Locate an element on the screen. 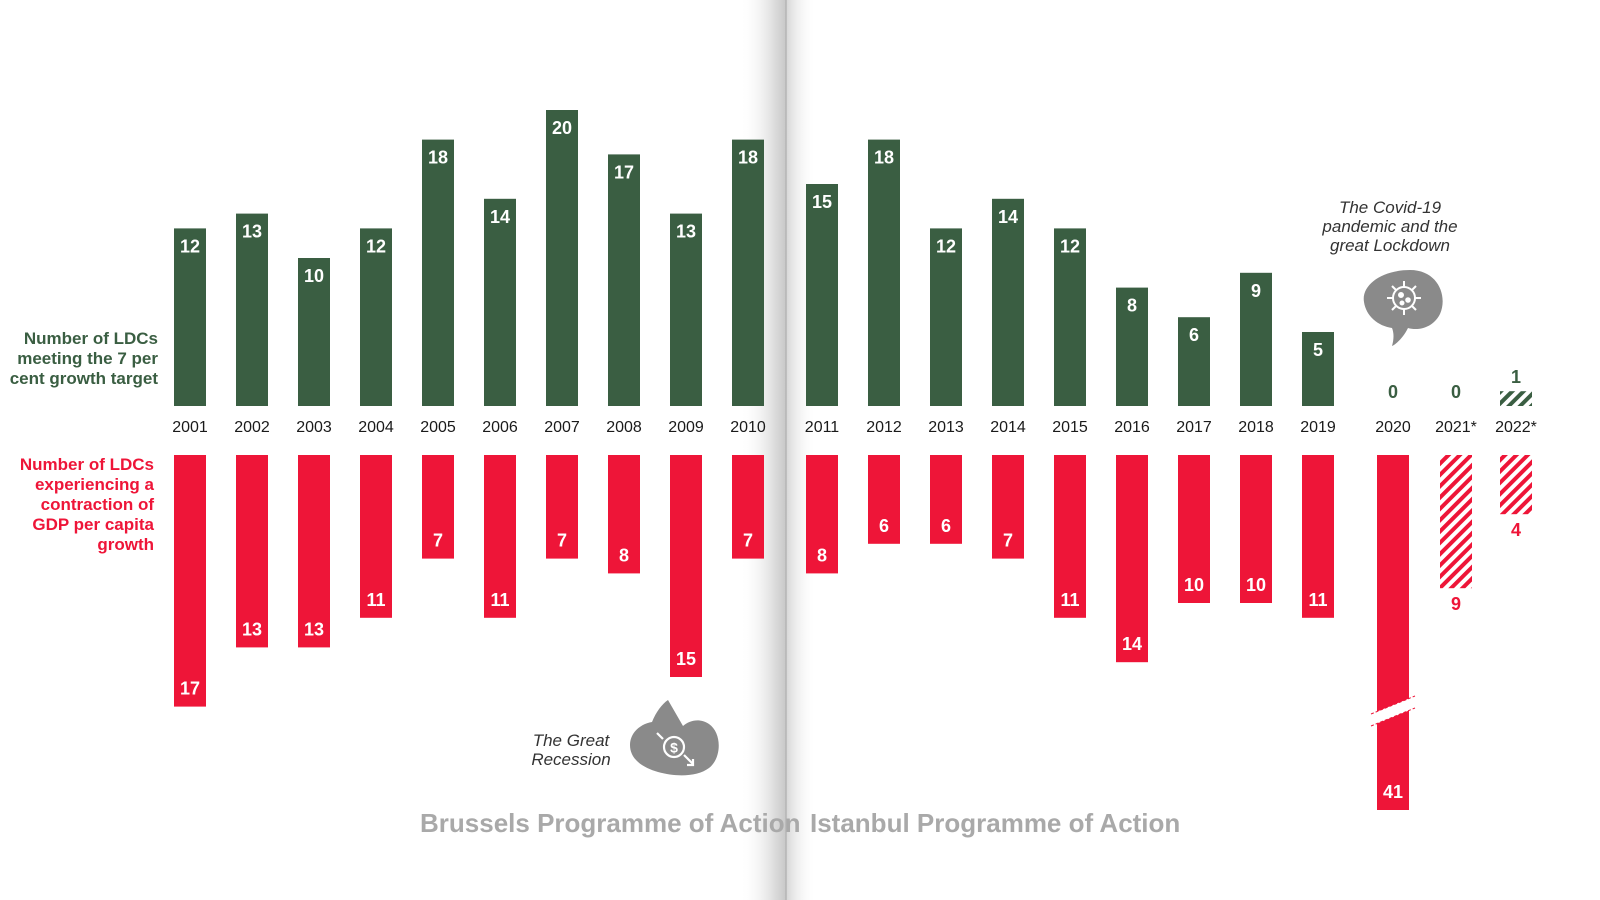 Image resolution: width=1600 pixels, height=900 pixels. tick-label-2021: 2021* is located at coordinates (1456, 427).